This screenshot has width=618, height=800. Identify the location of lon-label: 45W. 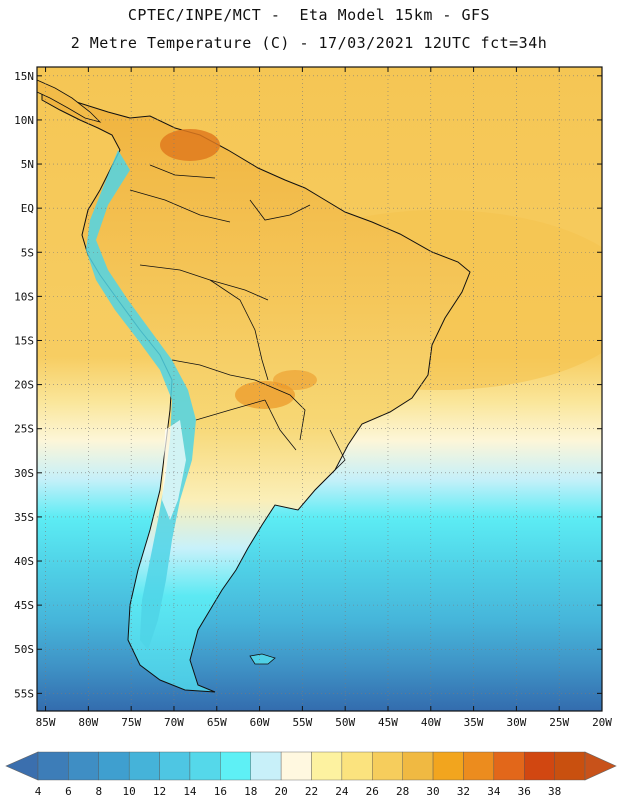
(388, 722).